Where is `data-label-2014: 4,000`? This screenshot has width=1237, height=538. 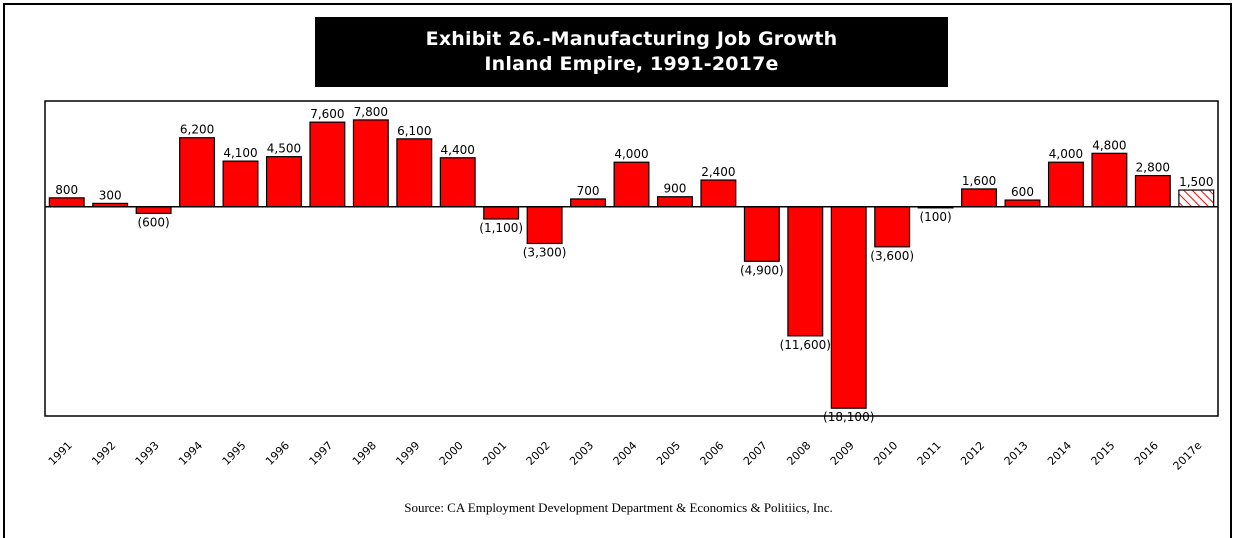
data-label-2014: 4,000 is located at coordinates (1066, 154).